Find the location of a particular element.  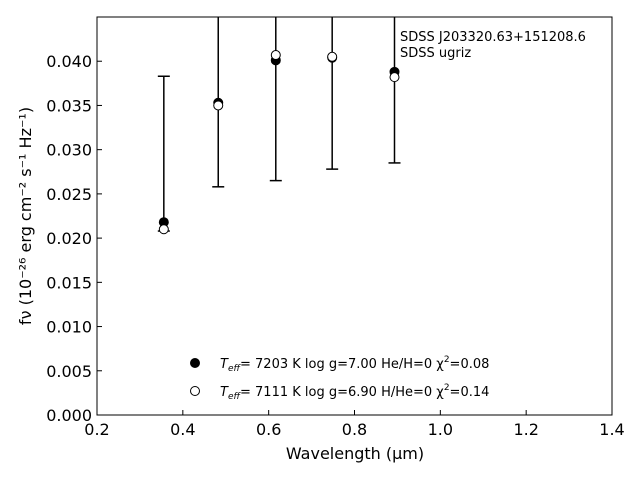

y-tick-label: 0.040 is located at coordinates (69, 61).